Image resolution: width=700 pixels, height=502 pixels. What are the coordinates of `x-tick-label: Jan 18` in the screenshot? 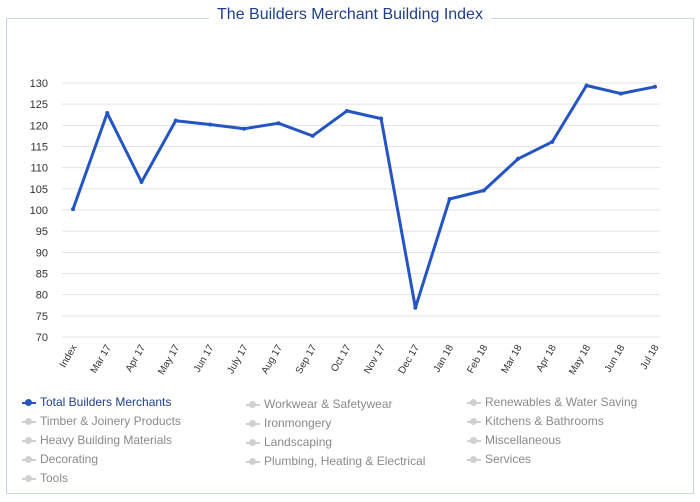 It's located at (444, 359).